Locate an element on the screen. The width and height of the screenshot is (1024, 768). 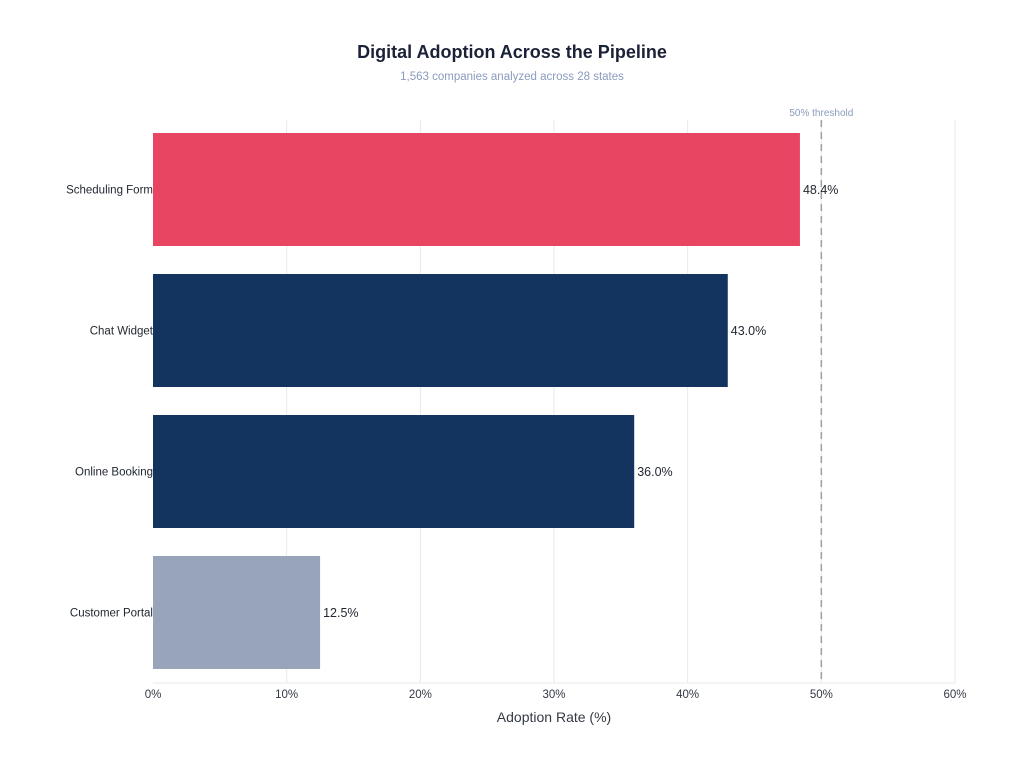
category-label-0: Scheduling Form is located at coordinates (109, 191).